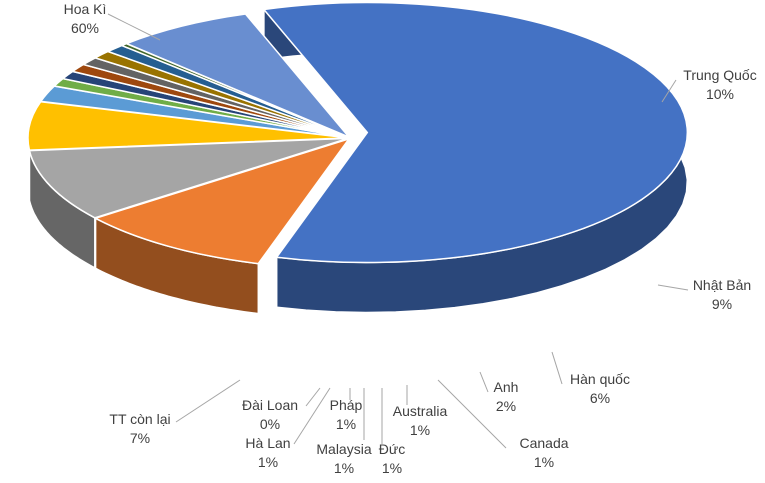 This screenshot has width=765, height=483. What do you see at coordinates (484, 382) in the screenshot?
I see `leader-line-anh` at bounding box center [484, 382].